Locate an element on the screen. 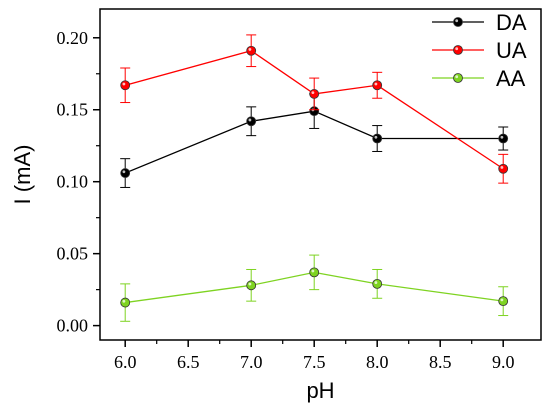 Image resolution: width=550 pixels, height=413 pixels. y-tick-label: 0.15 is located at coordinates (73, 110).